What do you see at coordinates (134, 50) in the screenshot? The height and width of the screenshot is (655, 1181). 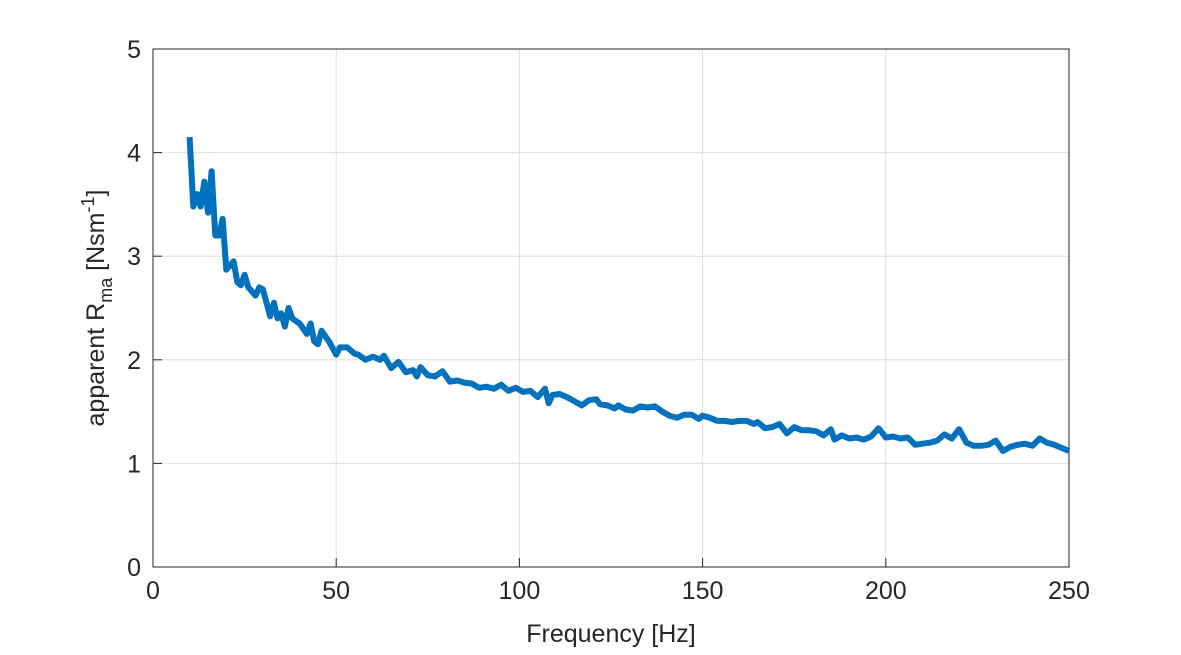 I see `y-tick-label: 5` at bounding box center [134, 50].